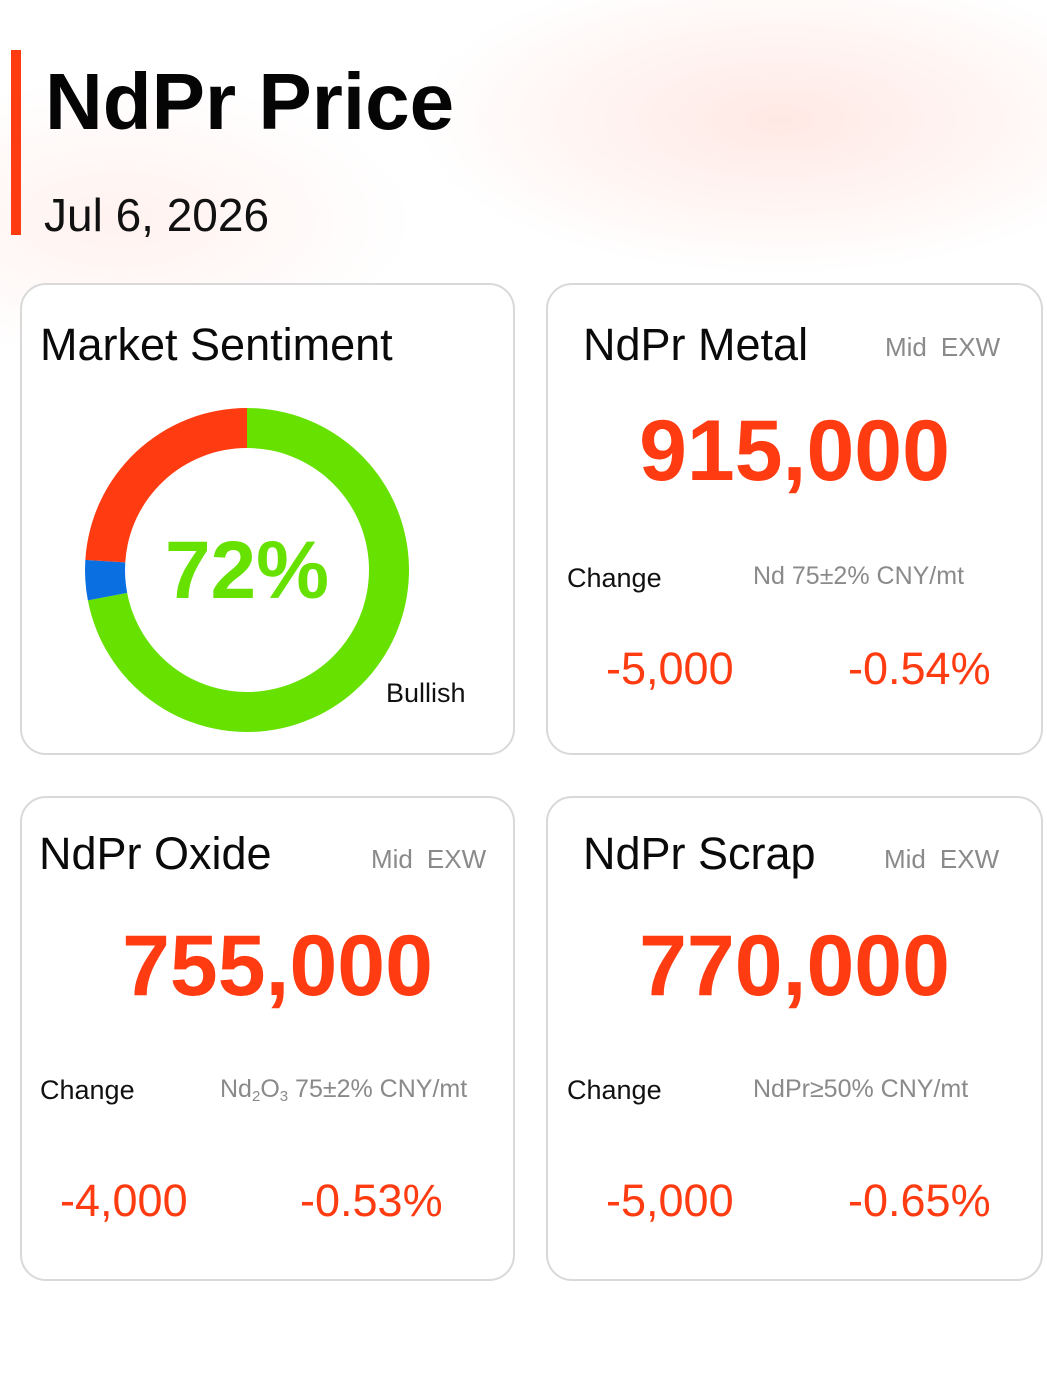 Image resolution: width=1047 pixels, height=1389 pixels. I want to click on sentiment-donut-chart, so click(247, 570).